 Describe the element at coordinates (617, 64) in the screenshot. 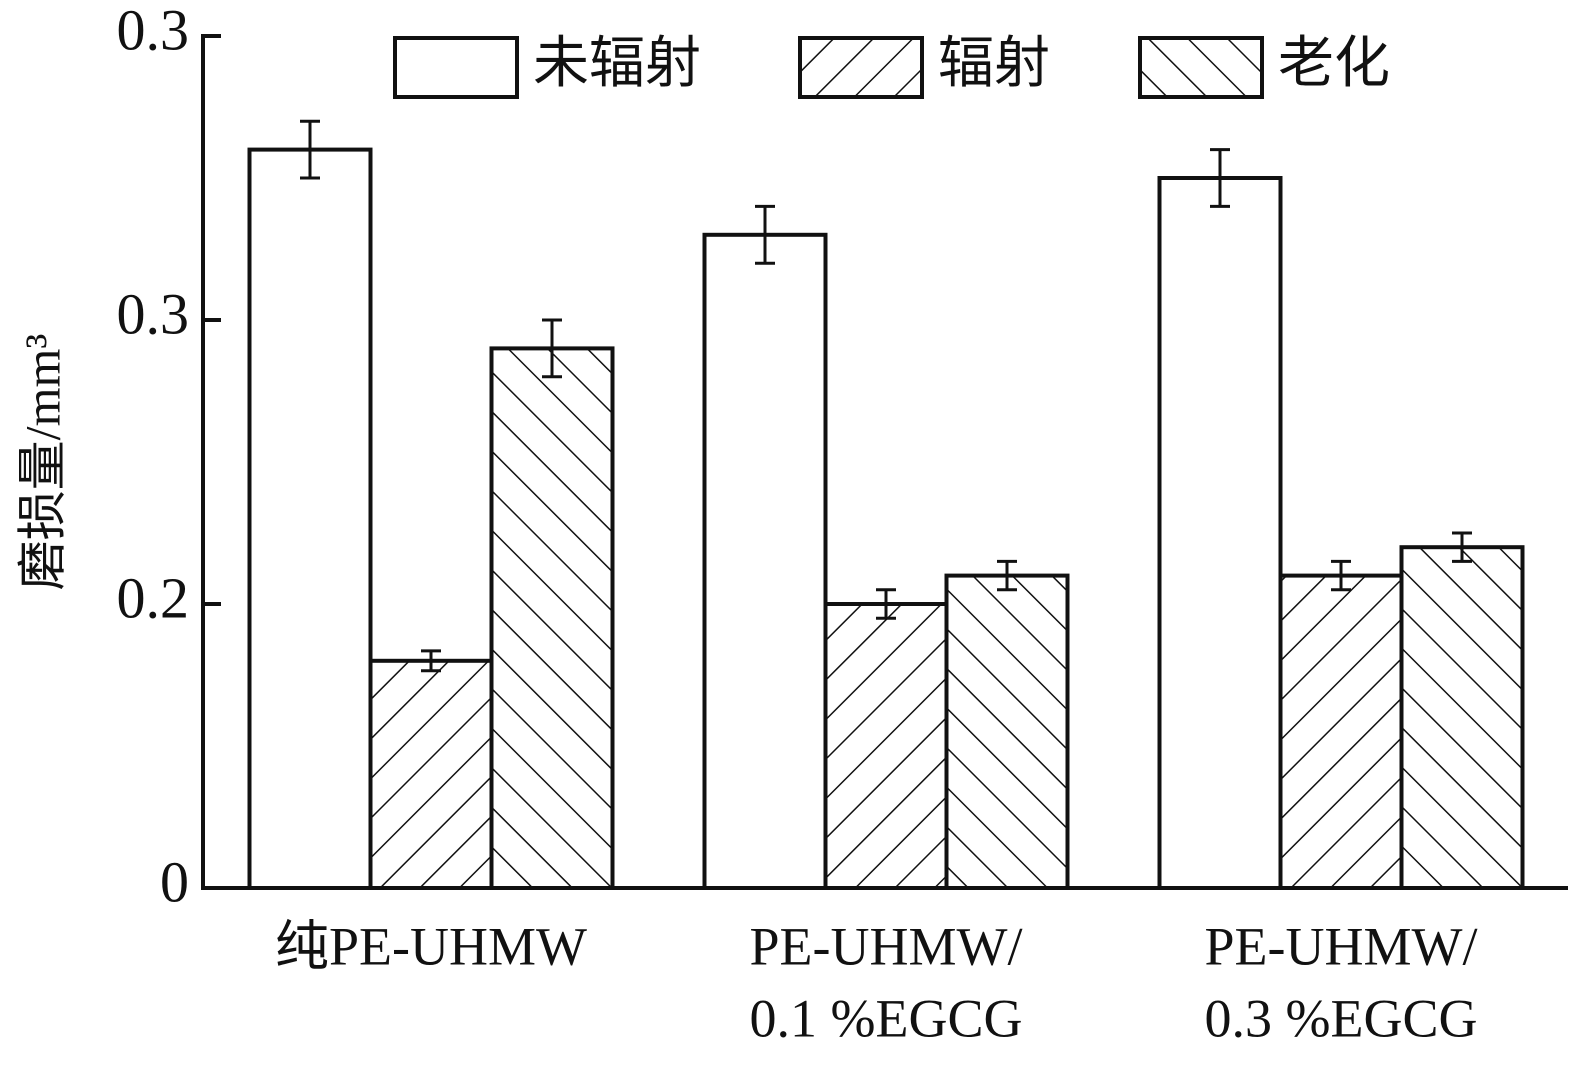

I see `legend-label: 未辐射` at that location.